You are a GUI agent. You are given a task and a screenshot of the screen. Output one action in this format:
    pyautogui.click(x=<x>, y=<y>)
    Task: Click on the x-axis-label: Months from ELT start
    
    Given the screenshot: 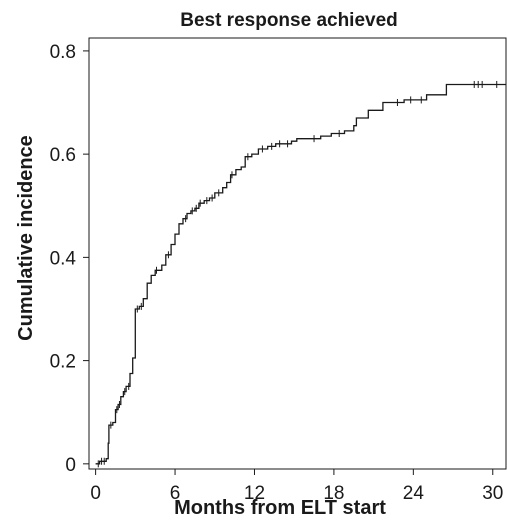 What is the action you would take?
    pyautogui.click(x=280, y=508)
    